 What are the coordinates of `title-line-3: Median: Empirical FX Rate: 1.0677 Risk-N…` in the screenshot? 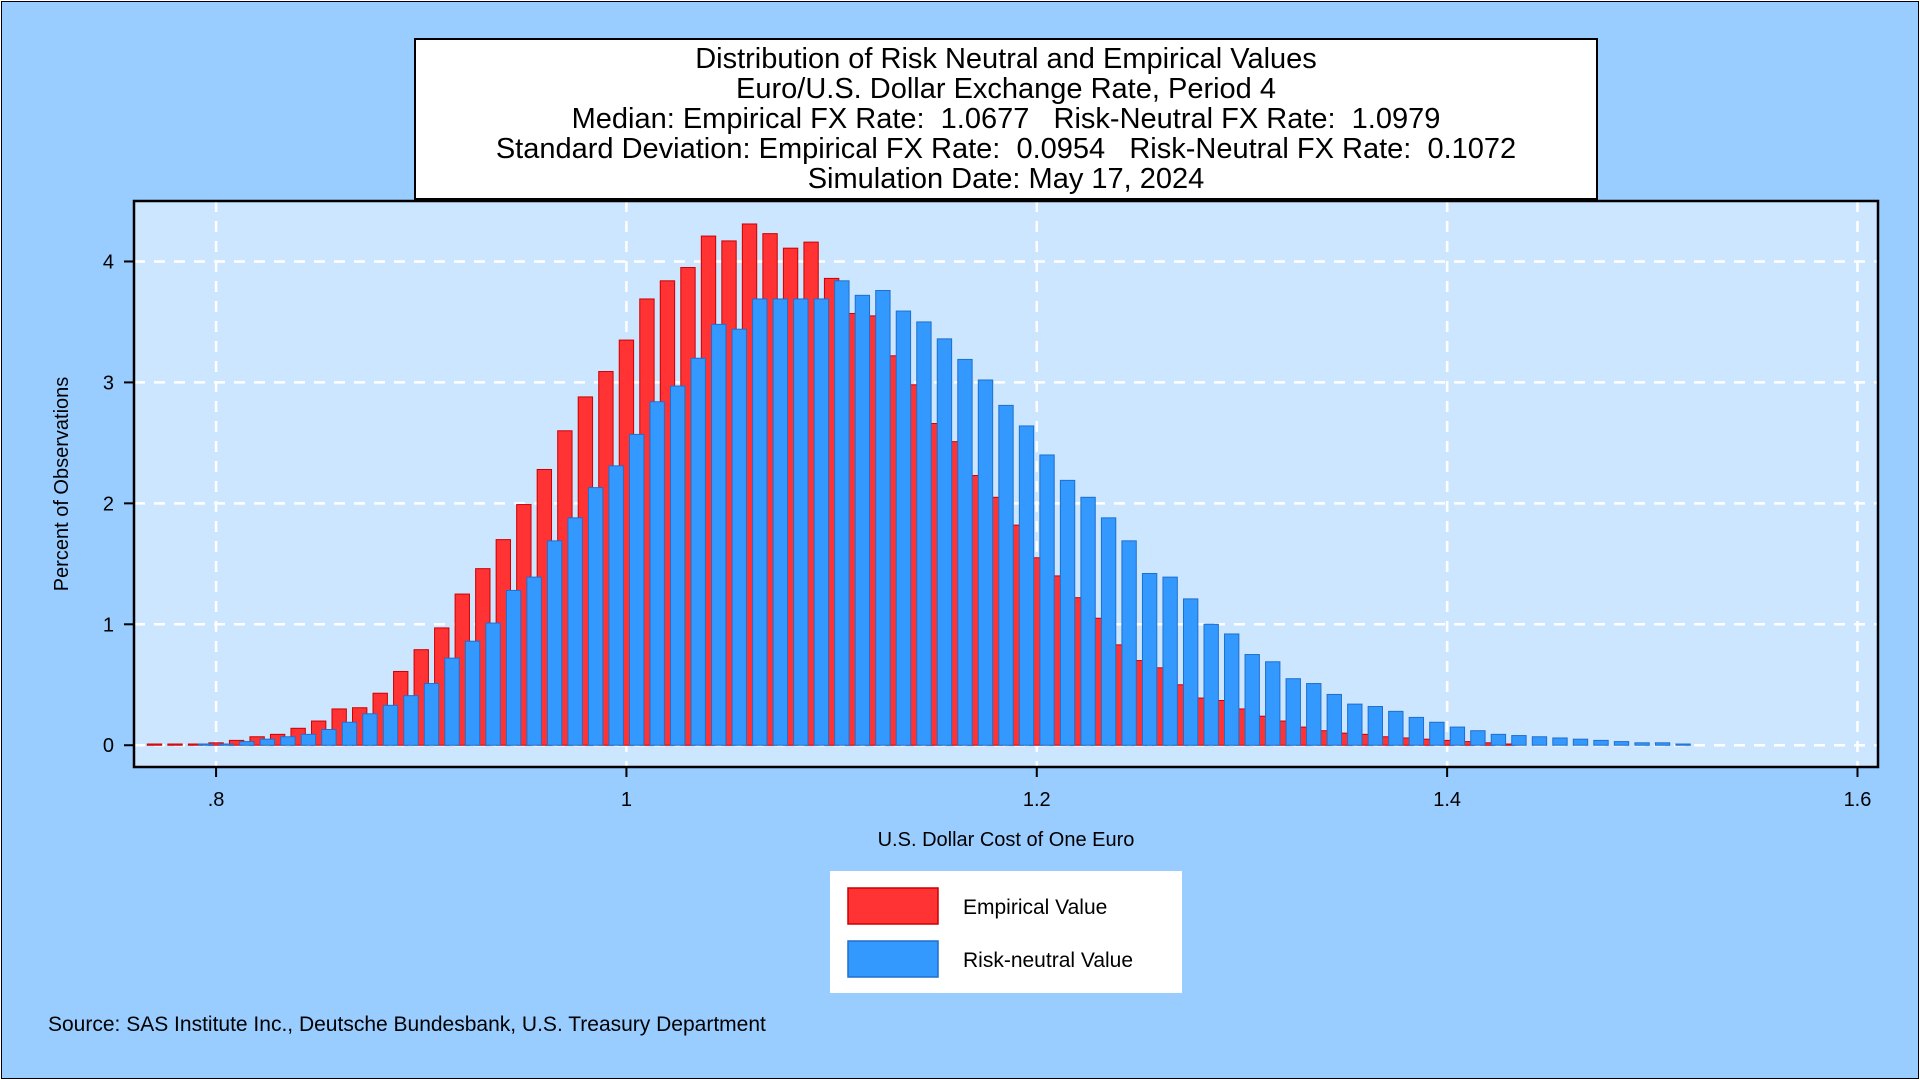 It's located at (1006, 119).